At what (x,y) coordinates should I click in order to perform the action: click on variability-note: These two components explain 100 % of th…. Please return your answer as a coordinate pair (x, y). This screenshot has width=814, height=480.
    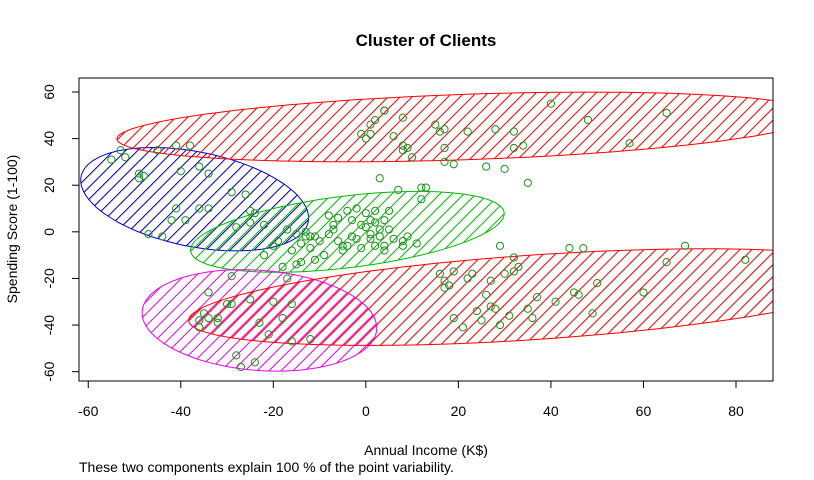
    Looking at the image, I should click on (266, 467).